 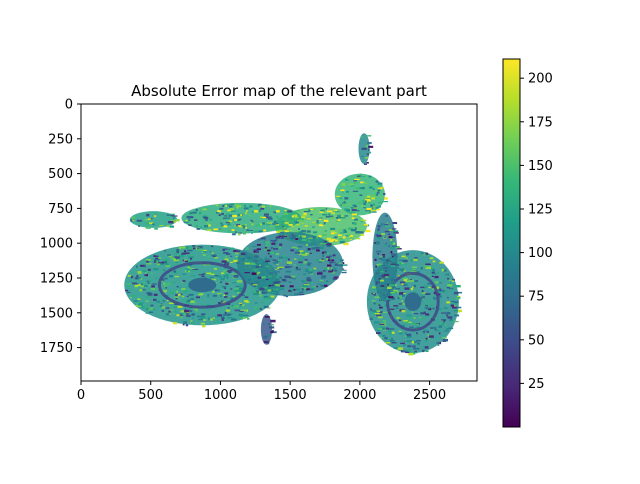 I want to click on region-seat, so click(x=243, y=219).